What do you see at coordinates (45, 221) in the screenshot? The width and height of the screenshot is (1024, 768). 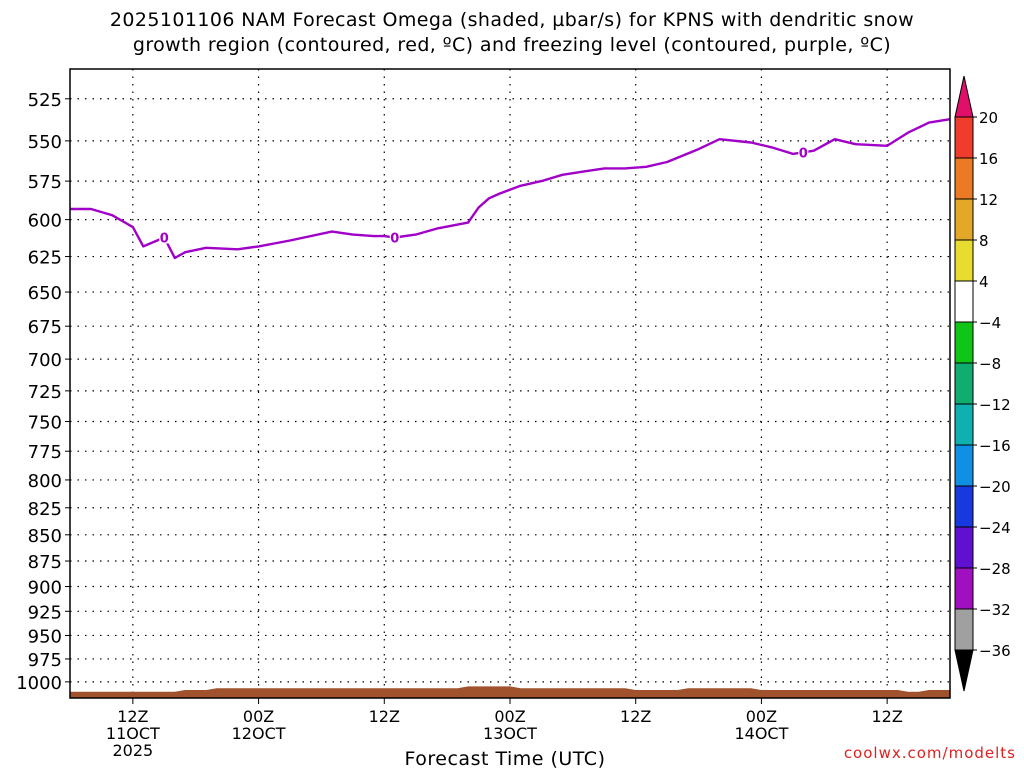 I see `y-tick-label: 600` at bounding box center [45, 221].